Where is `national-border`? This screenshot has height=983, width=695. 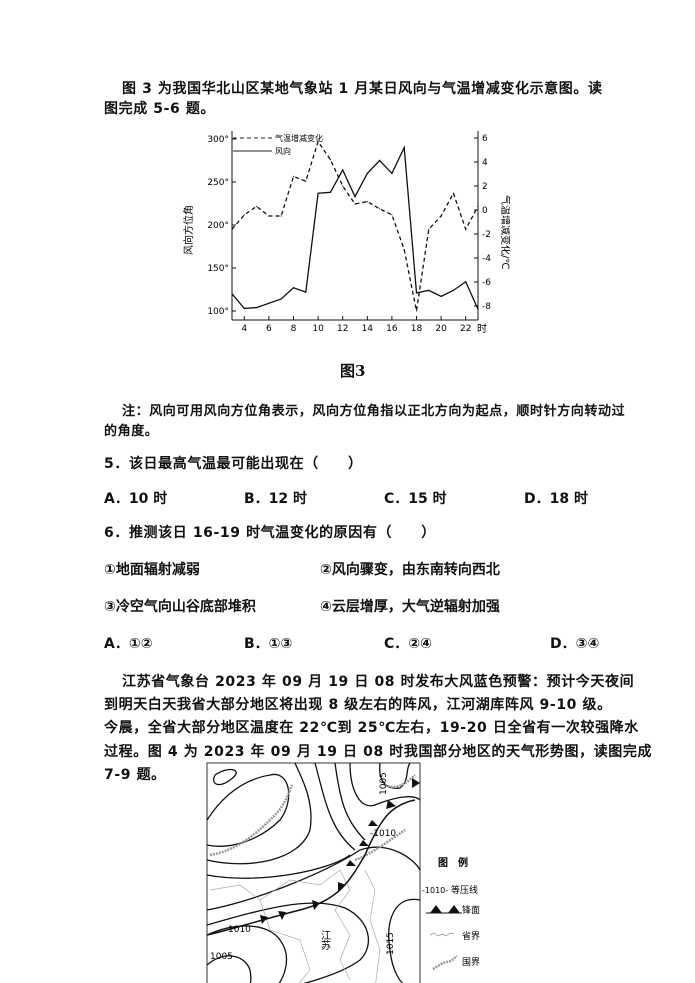
national-border is located at coordinates (312, 818).